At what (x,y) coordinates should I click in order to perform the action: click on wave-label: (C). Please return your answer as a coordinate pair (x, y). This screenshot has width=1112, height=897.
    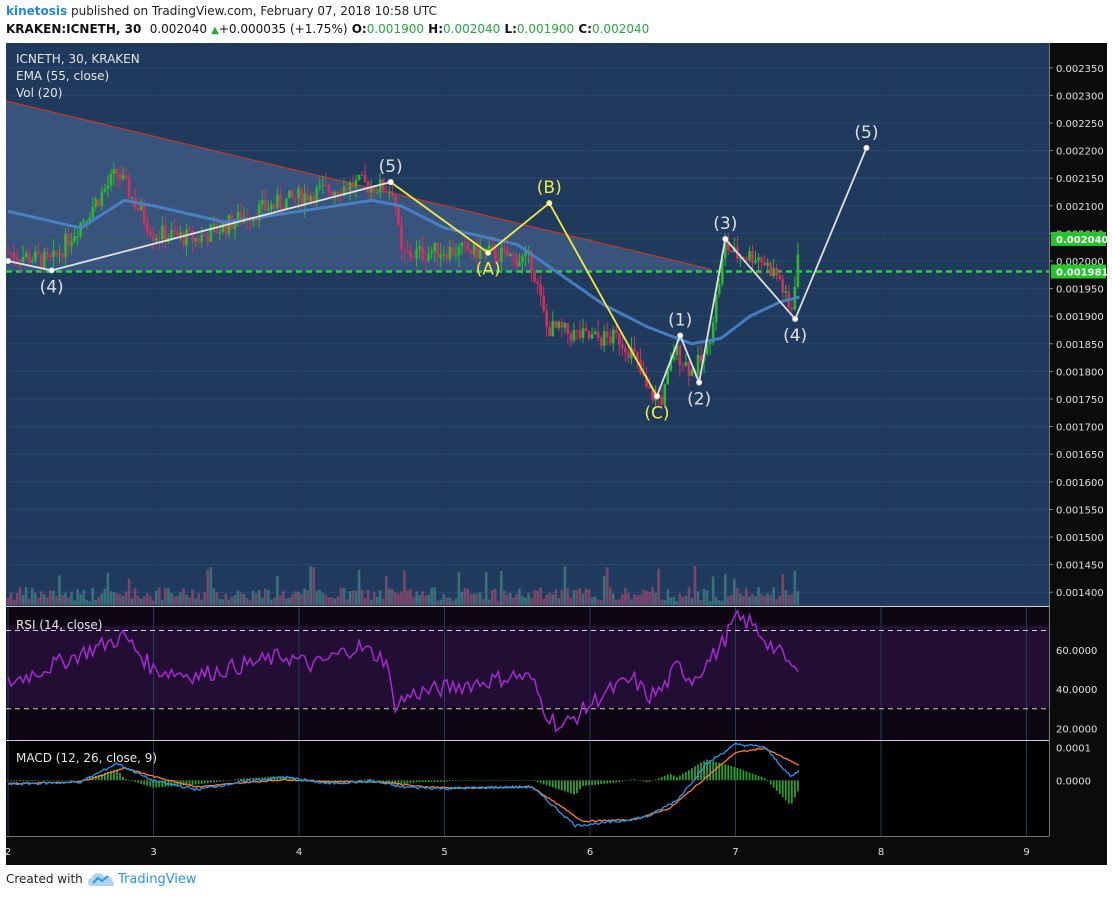
    Looking at the image, I should click on (656, 413).